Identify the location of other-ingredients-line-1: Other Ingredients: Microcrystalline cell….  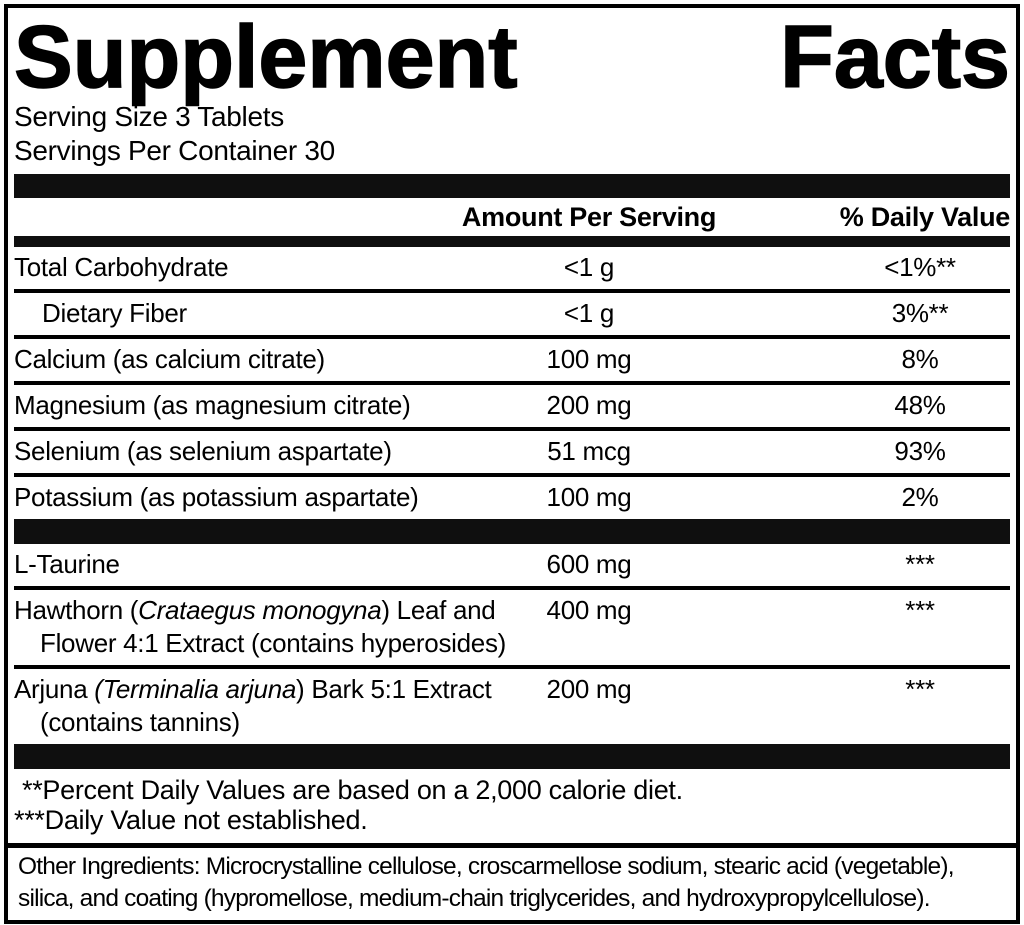
(486, 866).